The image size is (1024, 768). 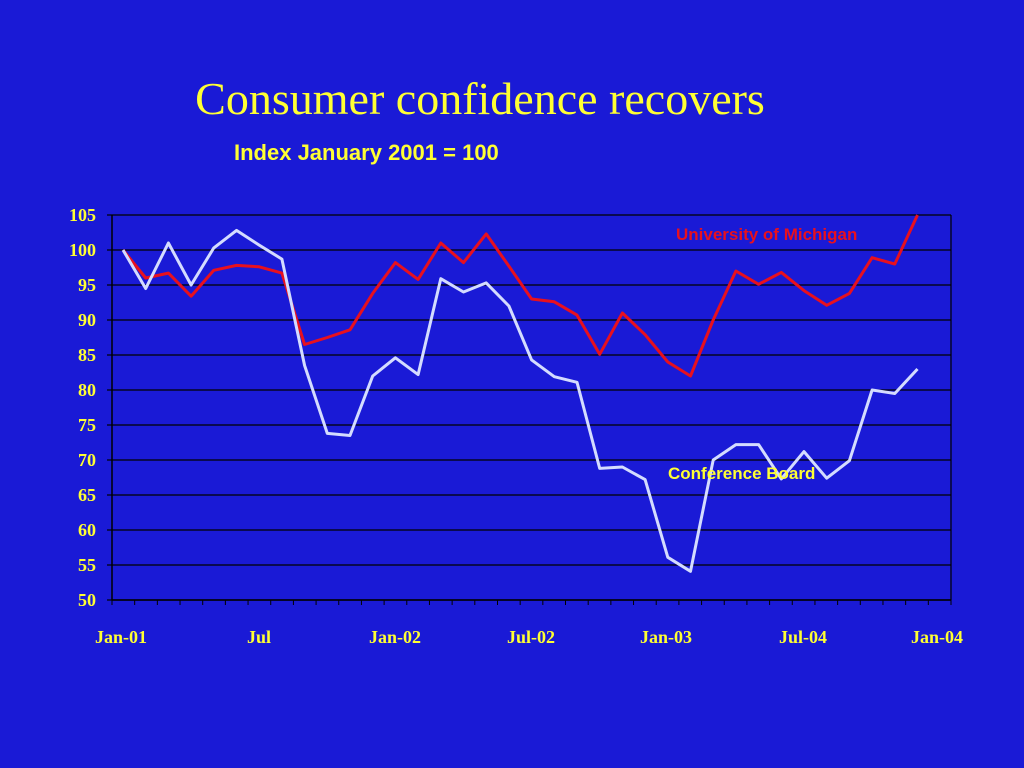 I want to click on y-tick-label: 75, so click(x=87, y=425).